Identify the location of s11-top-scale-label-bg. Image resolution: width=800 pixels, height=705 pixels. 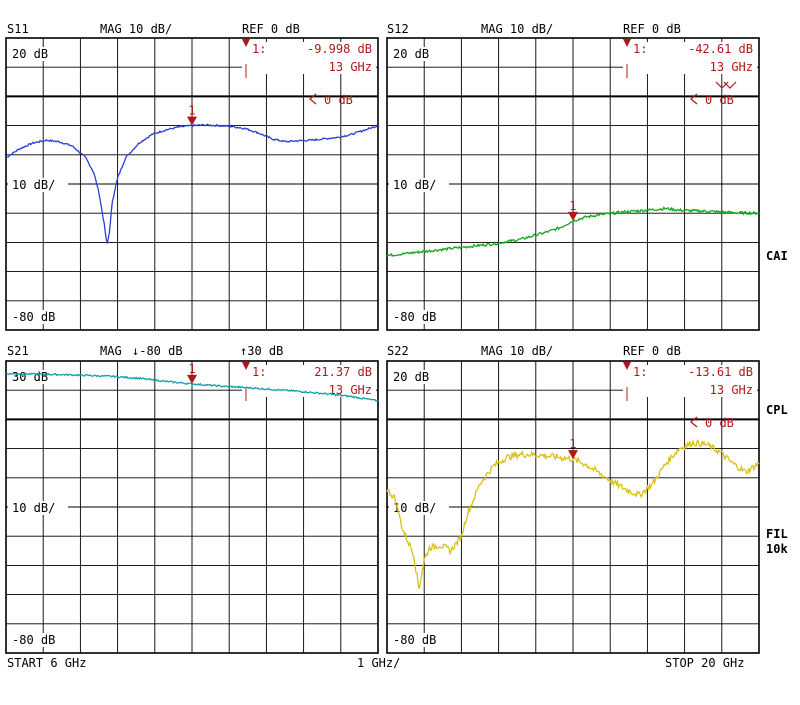
(38, 54).